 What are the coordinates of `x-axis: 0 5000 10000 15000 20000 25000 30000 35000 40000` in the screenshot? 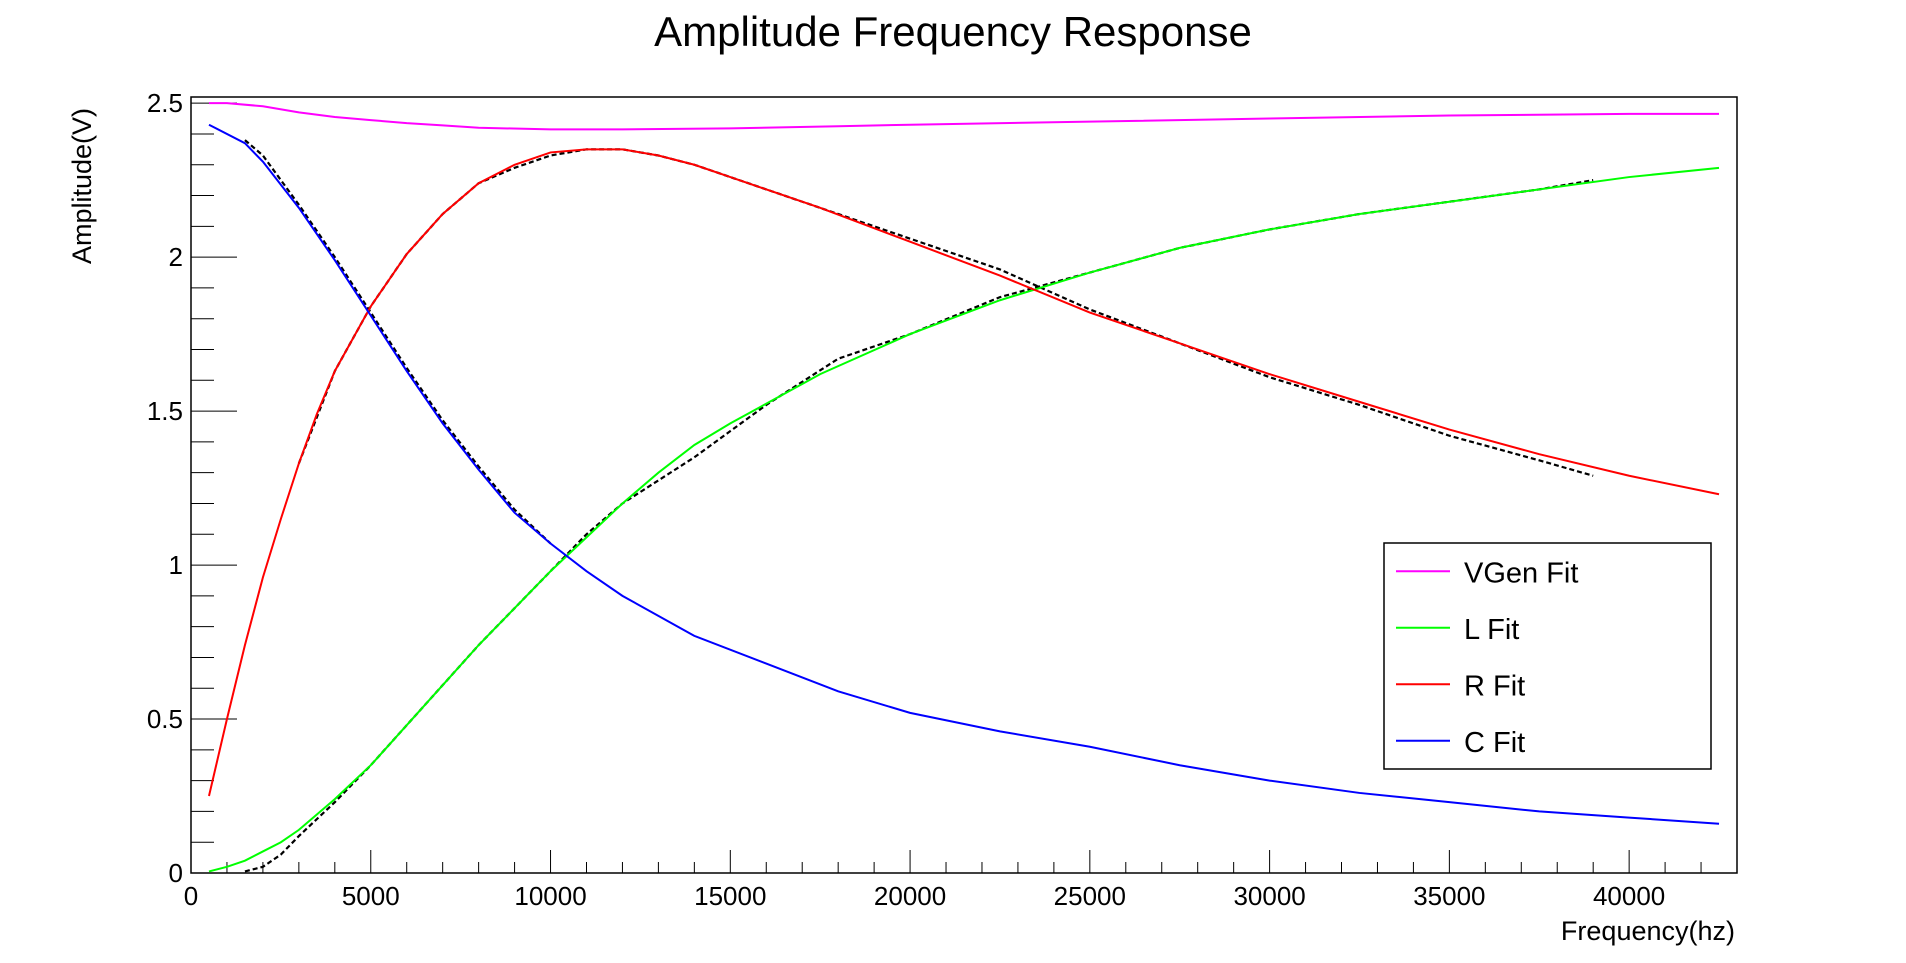 It's located at (961, 880).